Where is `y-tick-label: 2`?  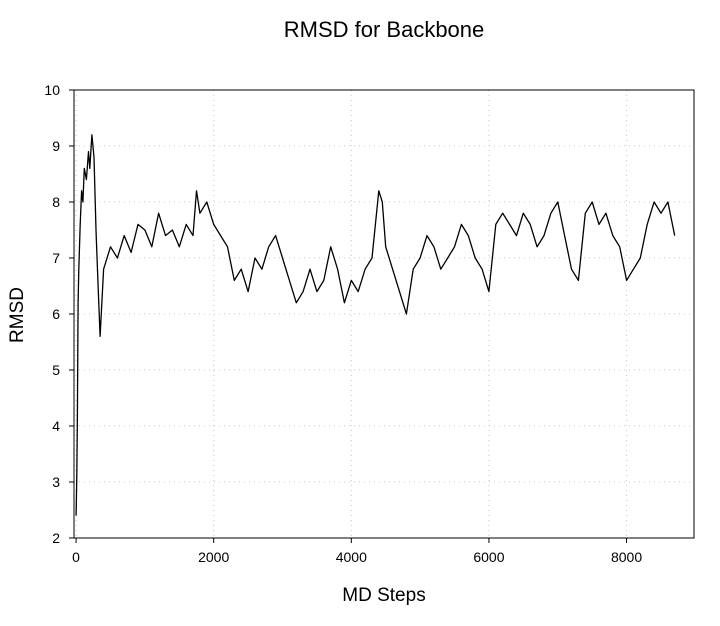
y-tick-label: 2 is located at coordinates (56, 538).